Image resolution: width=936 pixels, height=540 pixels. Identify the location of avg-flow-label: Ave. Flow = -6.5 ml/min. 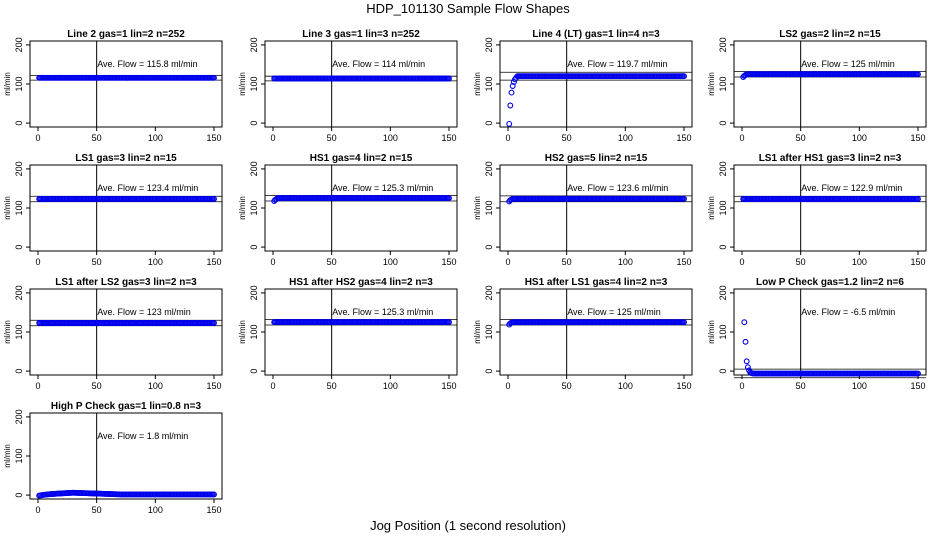
(848, 312).